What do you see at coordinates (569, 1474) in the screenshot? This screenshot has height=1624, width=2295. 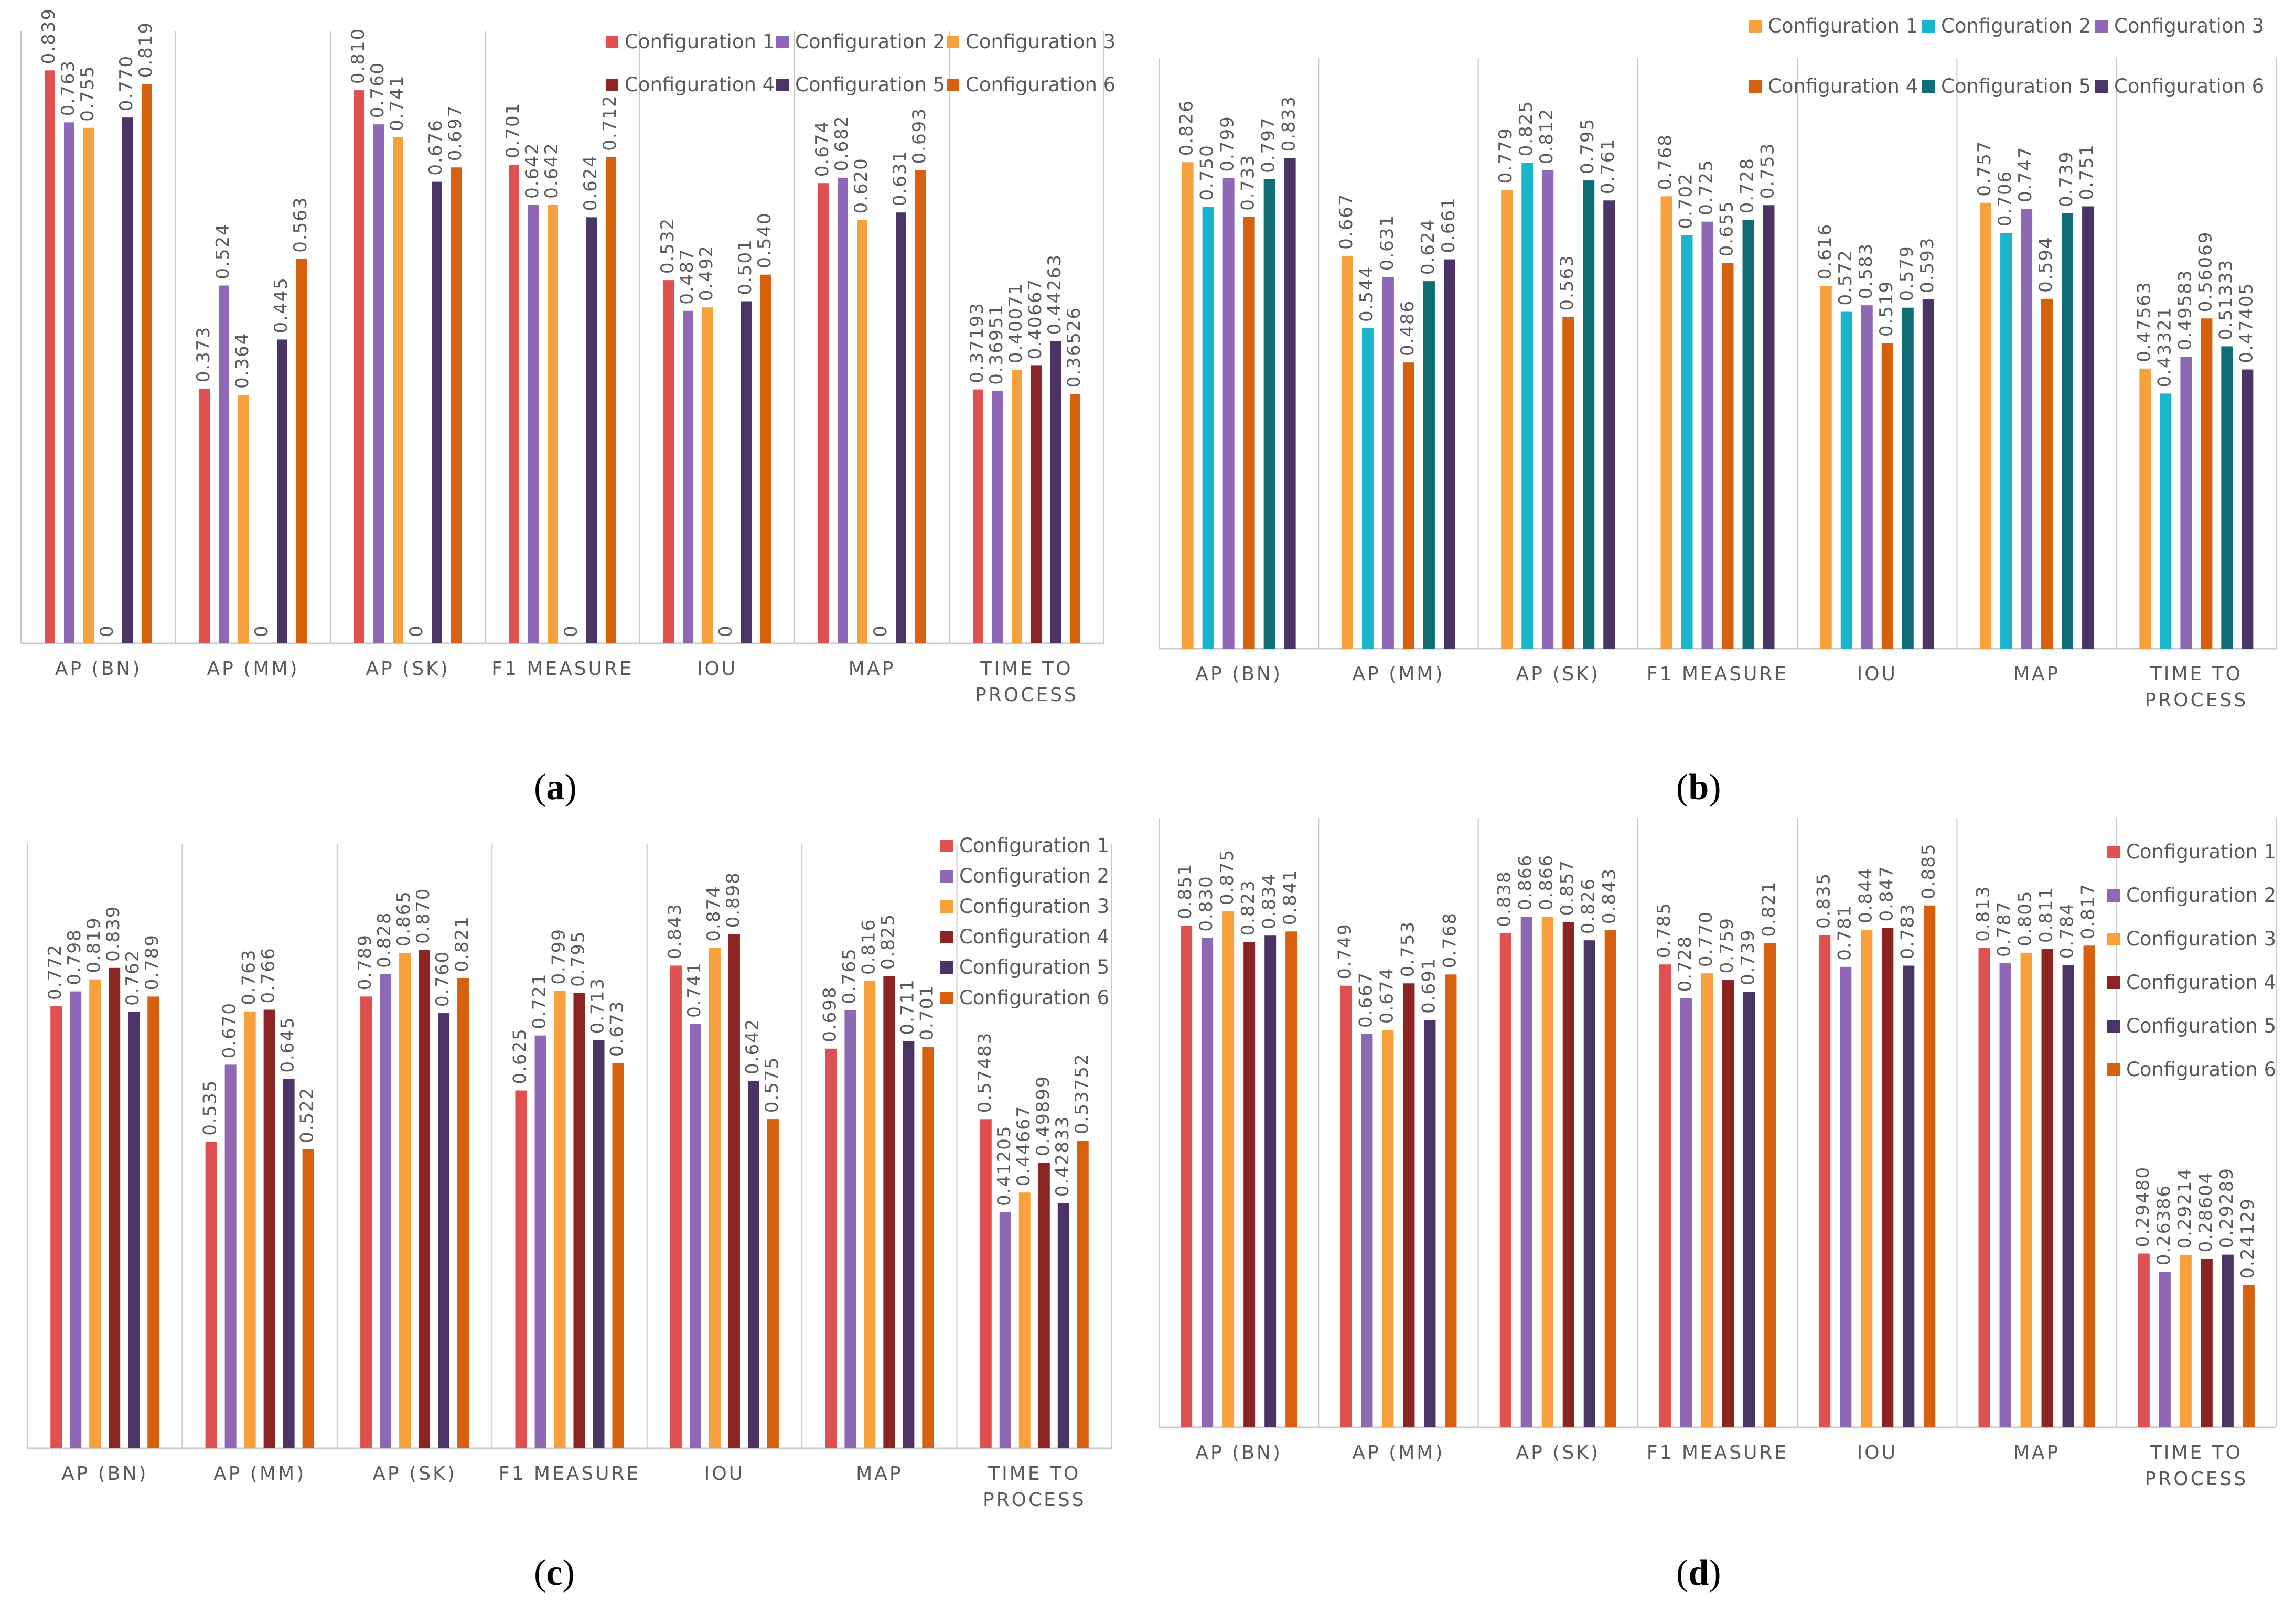 I see `category-label-f1-measure: F1 MEASURE` at bounding box center [569, 1474].